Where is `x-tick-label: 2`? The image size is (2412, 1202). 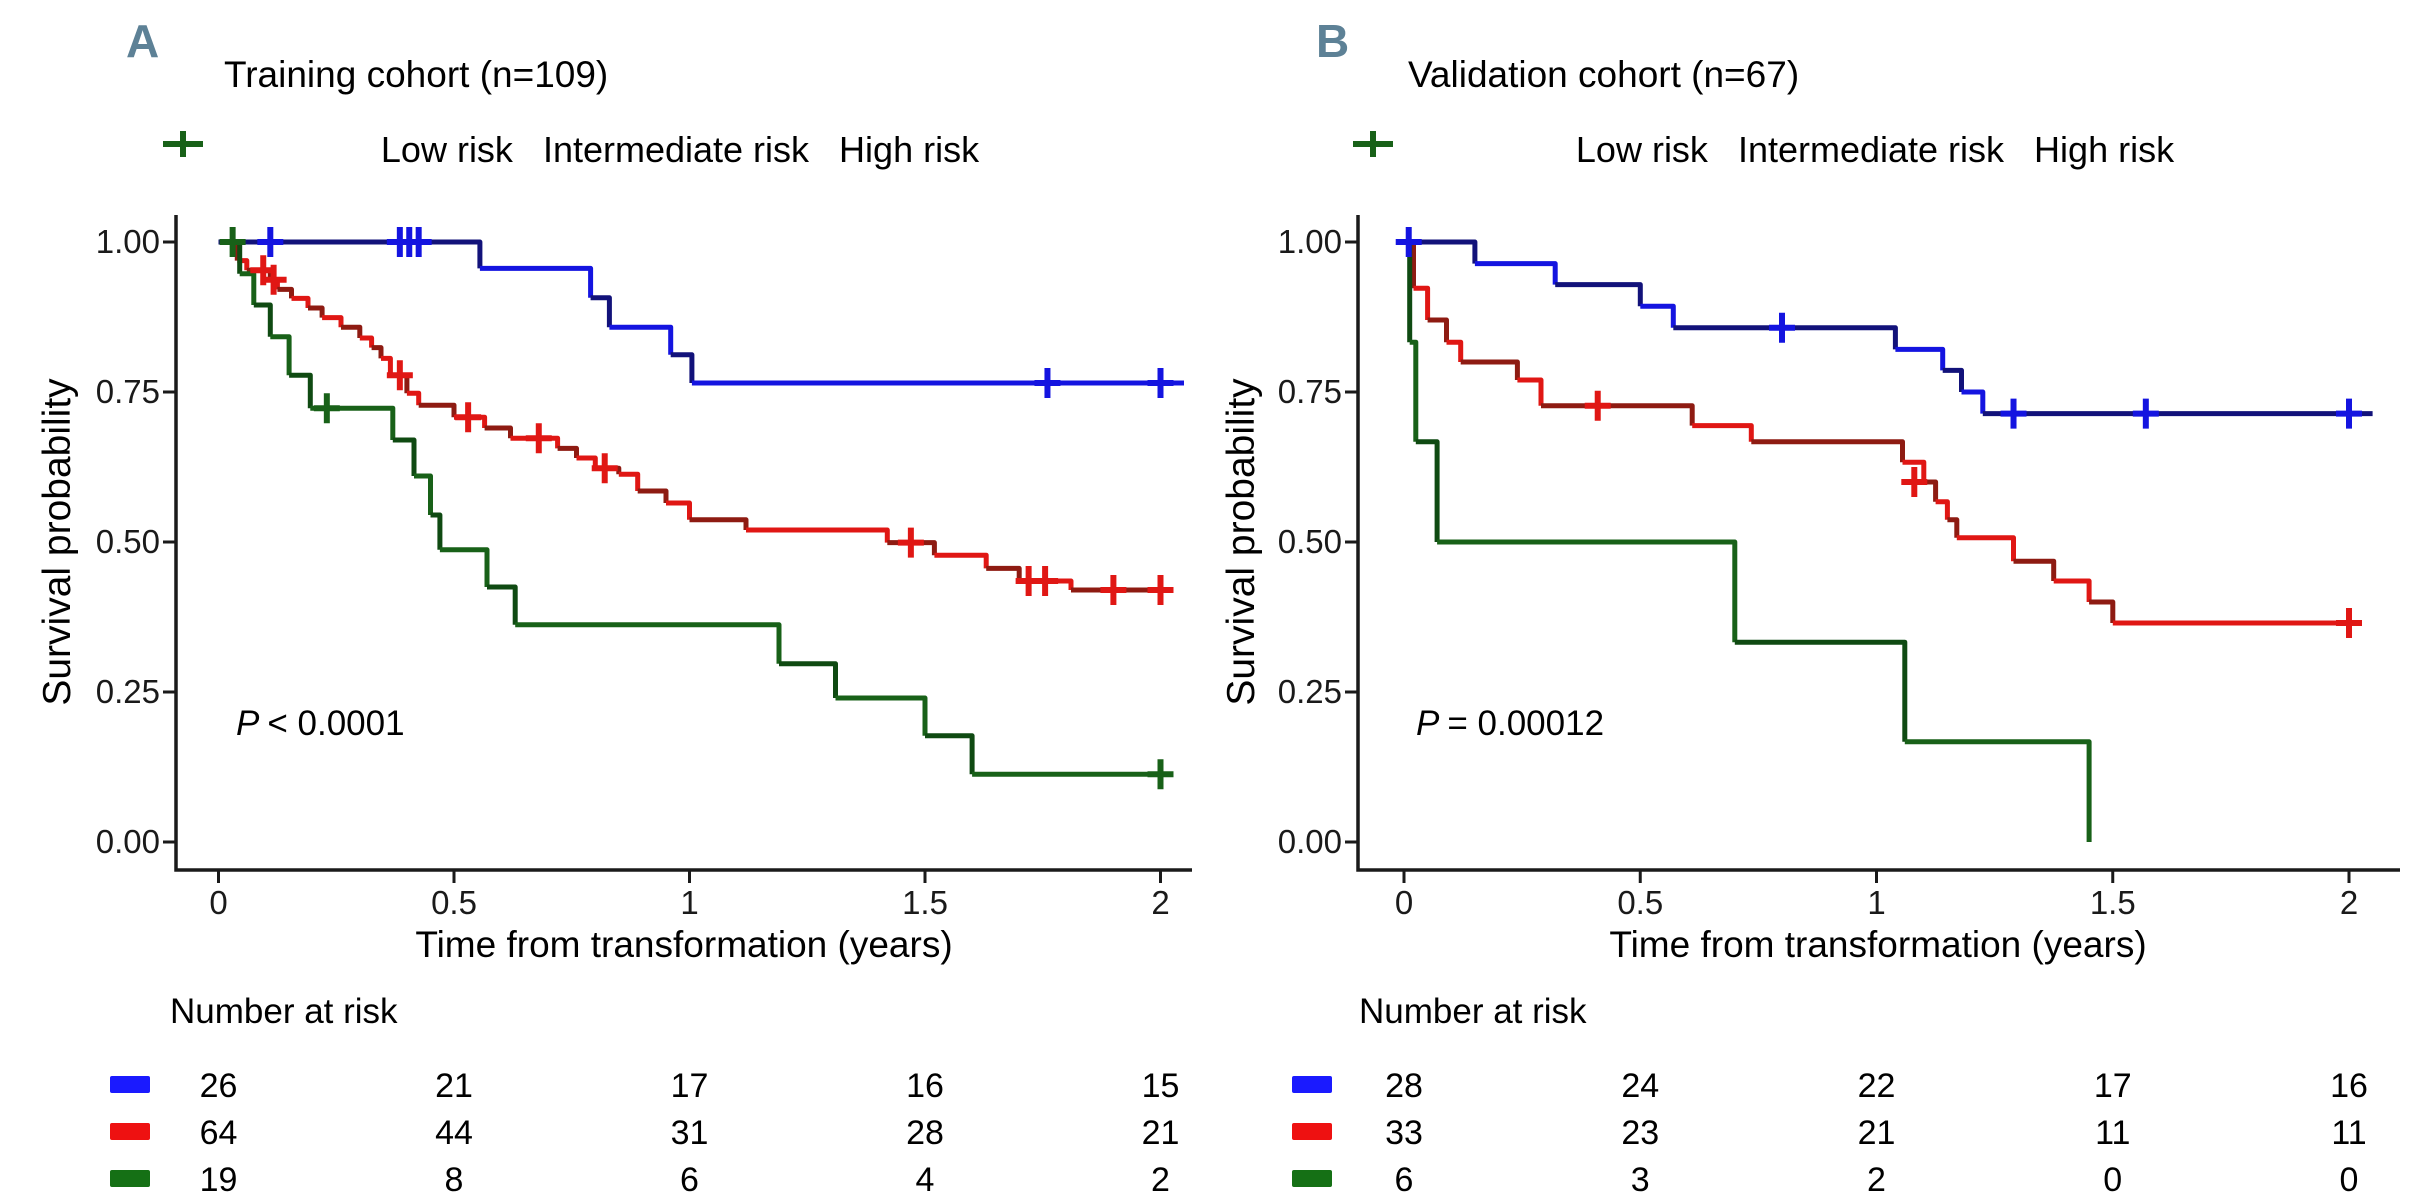
x-tick-label: 2 is located at coordinates (2349, 902).